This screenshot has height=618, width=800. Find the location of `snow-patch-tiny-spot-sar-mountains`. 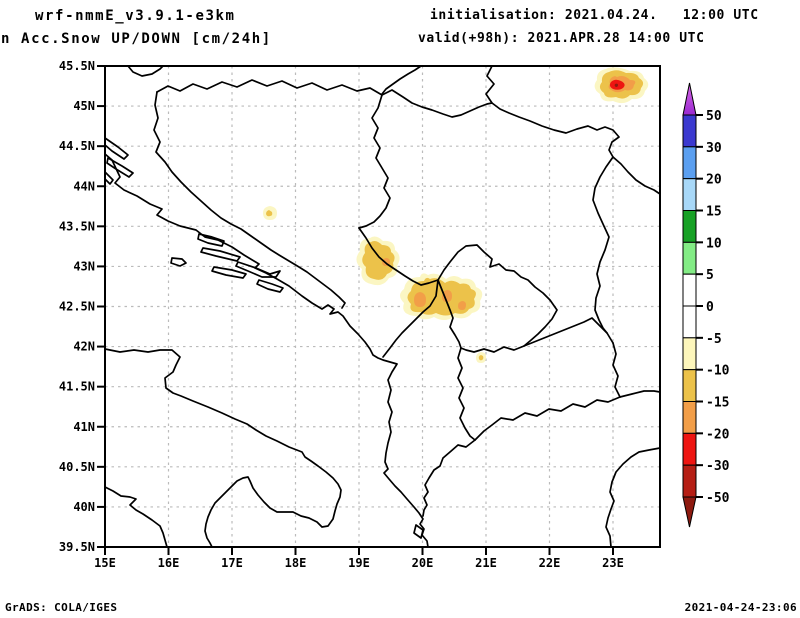

snow-patch-tiny-spot-sar-mountains is located at coordinates (481, 357).